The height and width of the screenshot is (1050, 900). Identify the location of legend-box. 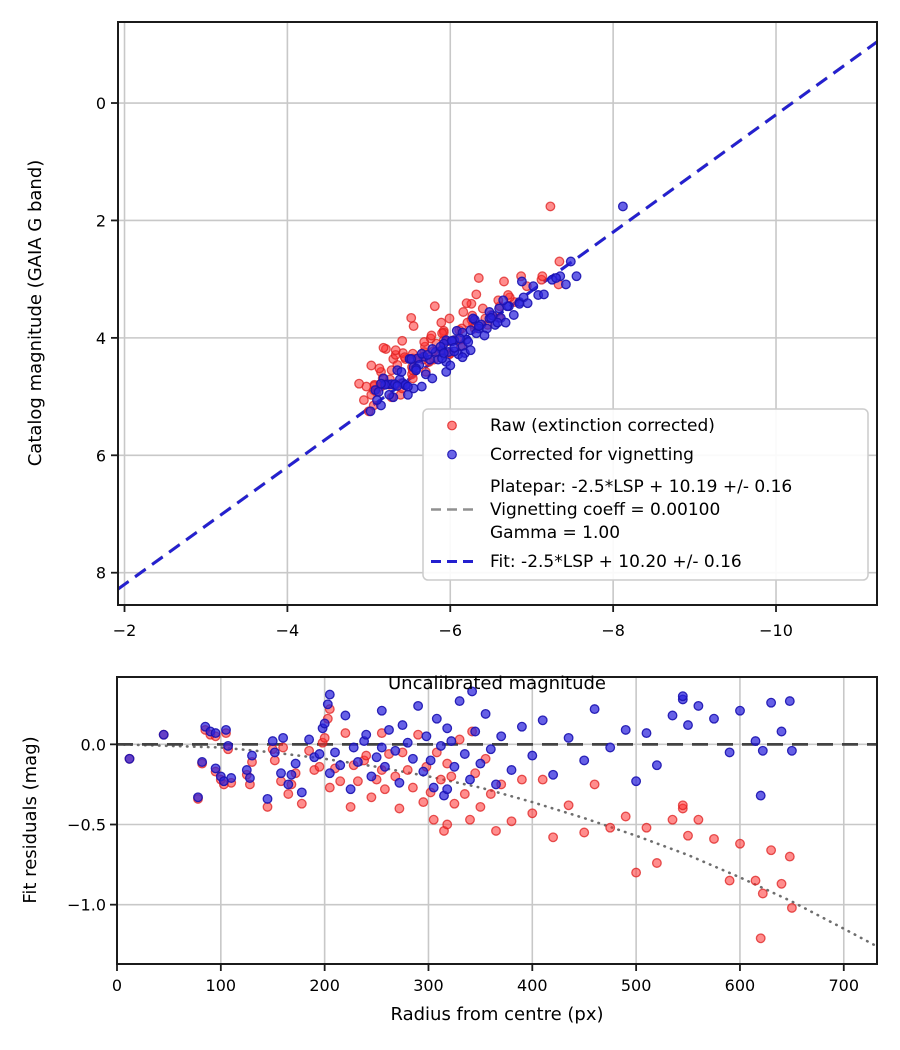
(645, 494).